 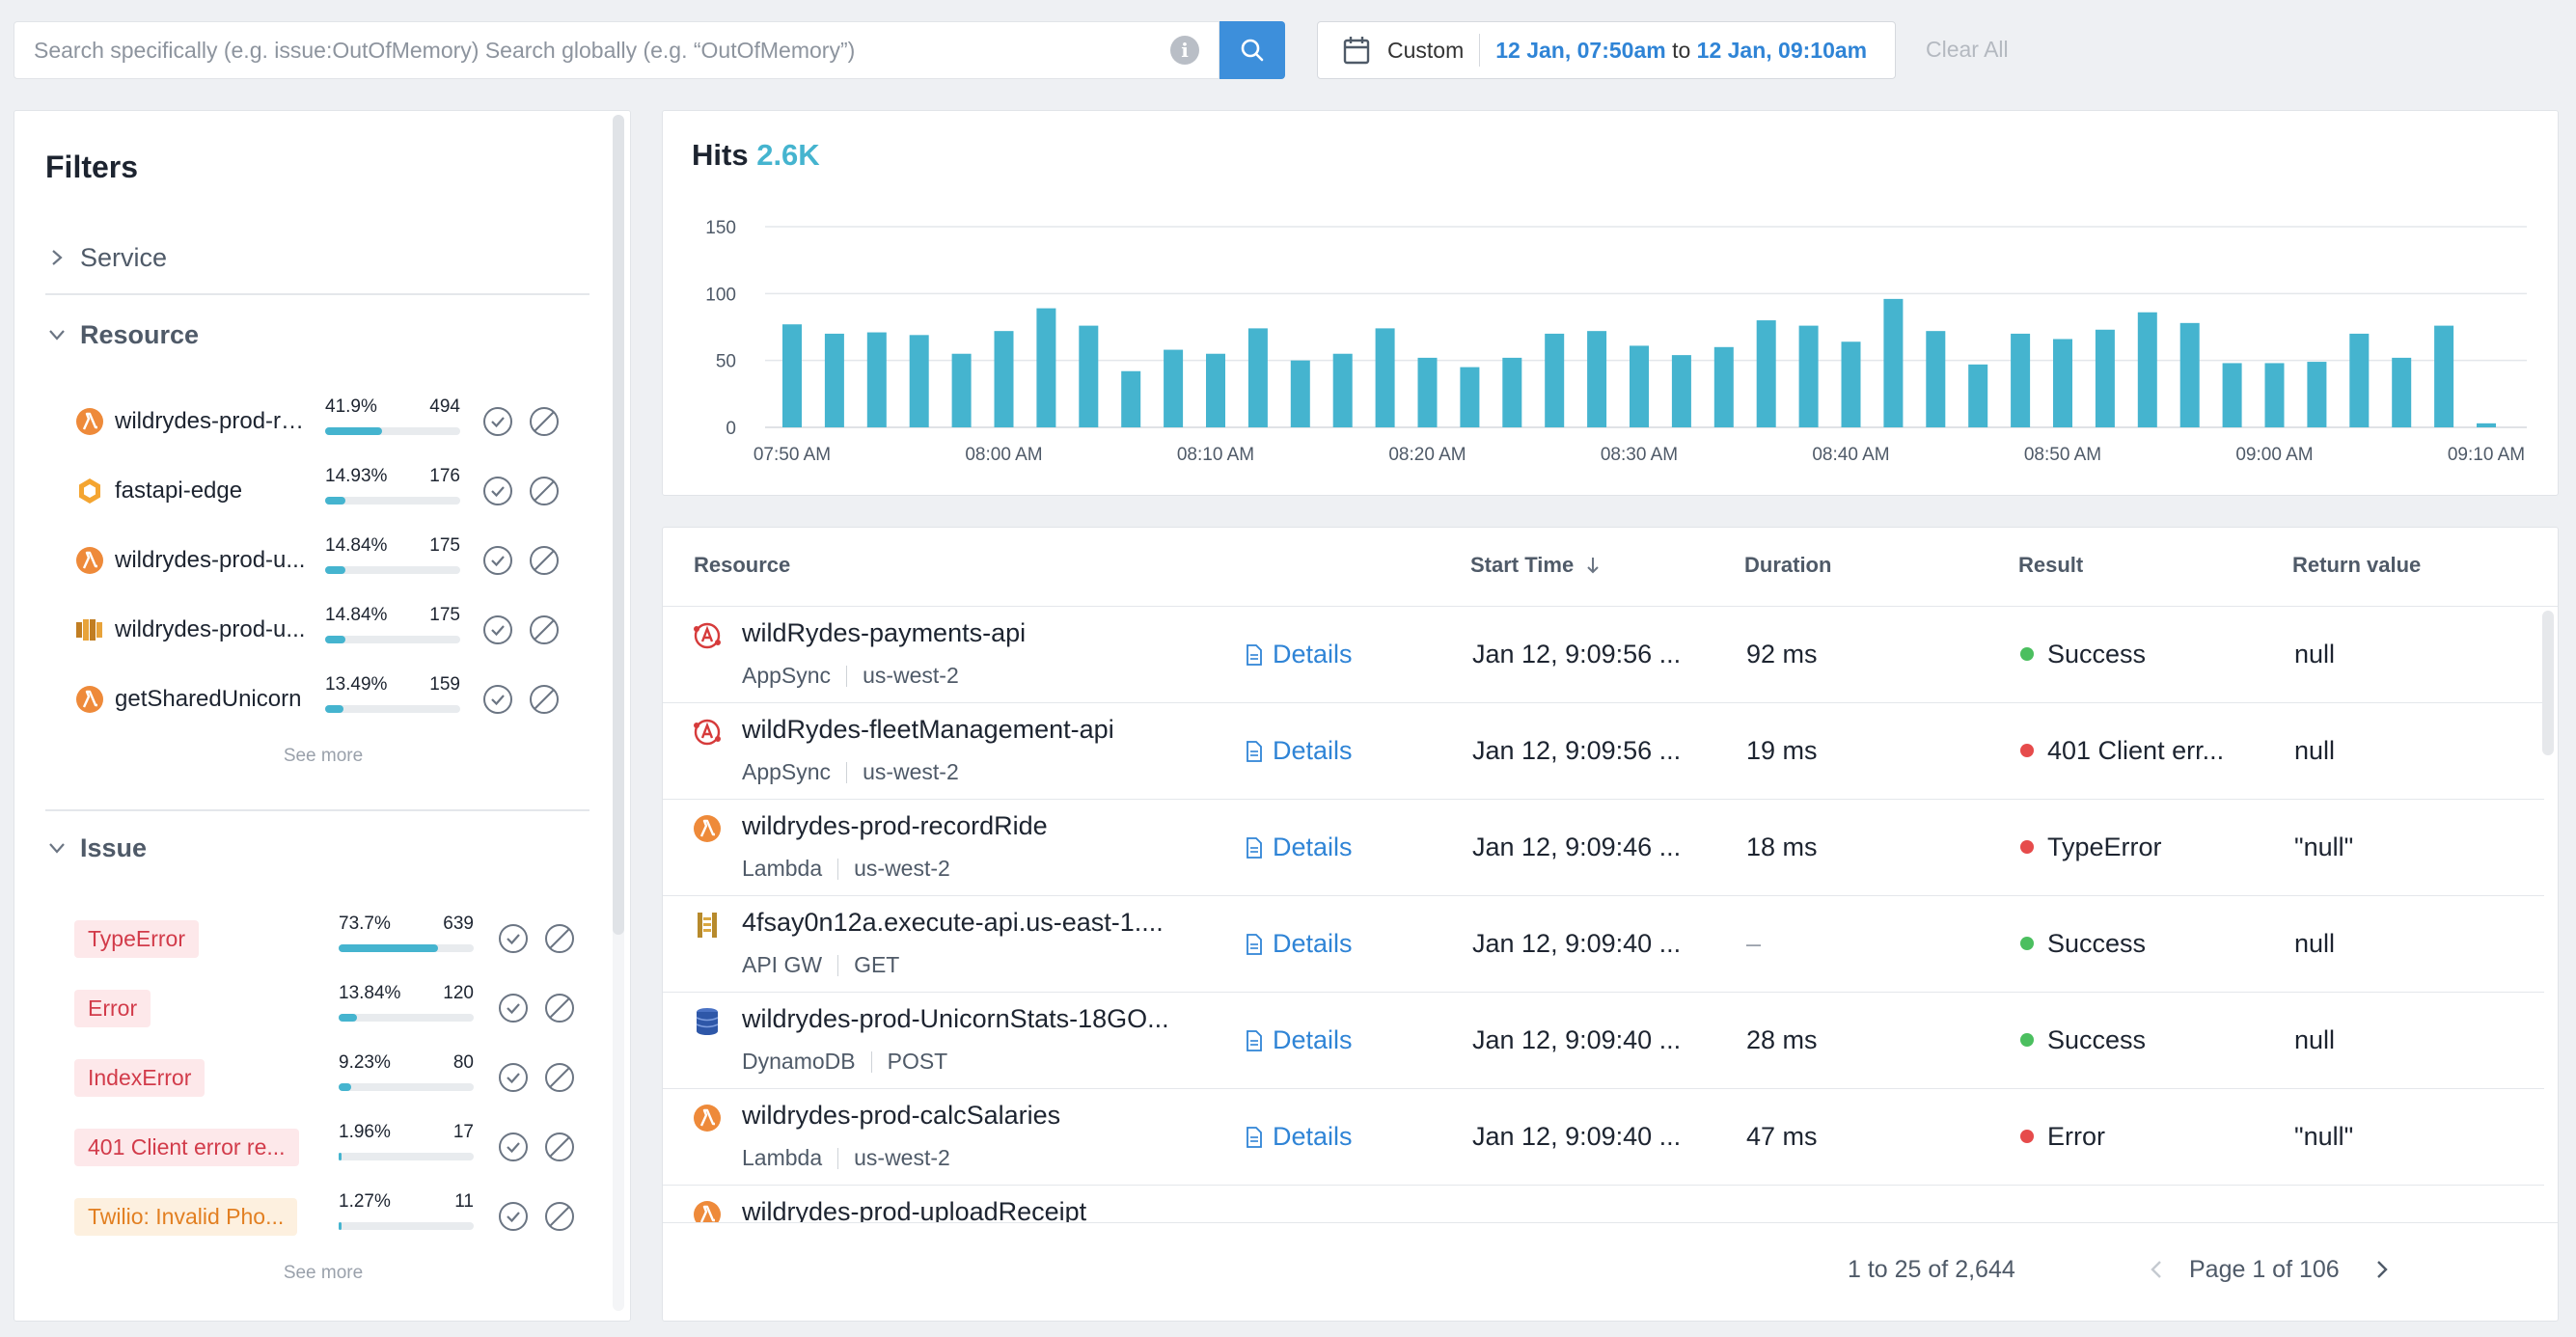 What do you see at coordinates (331, 422) in the screenshot?
I see `resource-filter-row: wildrydes-prod-re... 41.9% 494` at bounding box center [331, 422].